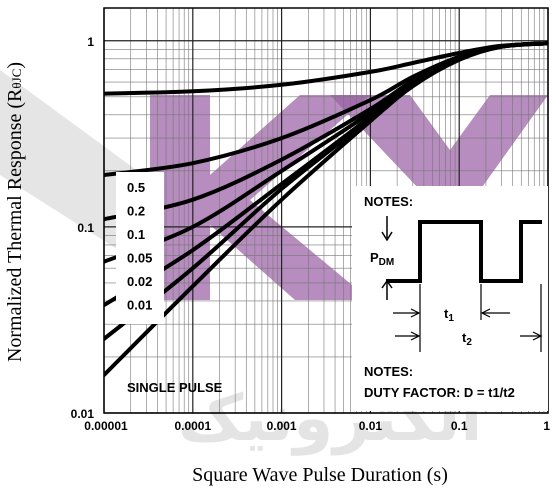 This screenshot has width=552, height=491. What do you see at coordinates (15, 225) in the screenshot?
I see `y-axis-title-main: Normalized Thermal Response (R` at bounding box center [15, 225].